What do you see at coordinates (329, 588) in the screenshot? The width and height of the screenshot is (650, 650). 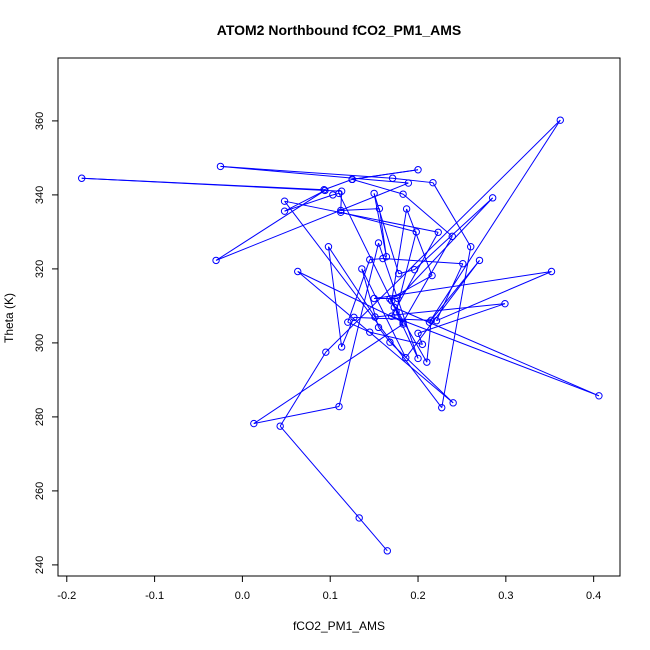 I see `x-axis: -0.2 -0.1 0.0 0.1 0.2 0.3 0.4` at bounding box center [329, 588].